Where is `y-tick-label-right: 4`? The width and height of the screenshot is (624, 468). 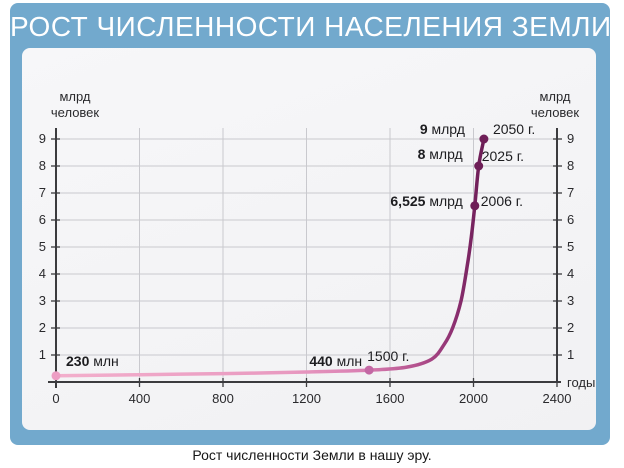 y-tick-label-right: 4 is located at coordinates (570, 273).